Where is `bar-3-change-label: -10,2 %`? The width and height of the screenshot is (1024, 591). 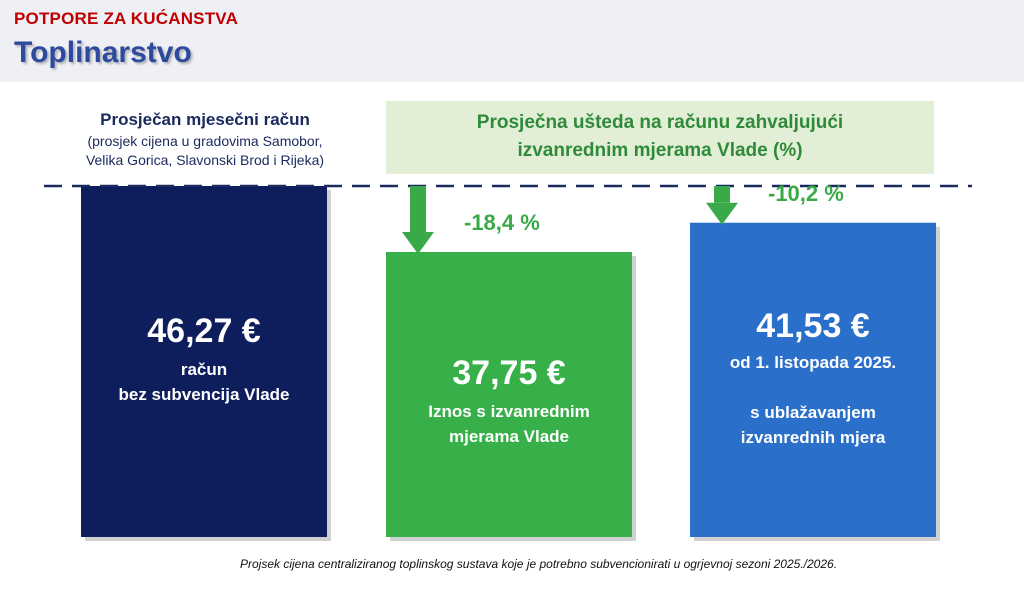
bar-3-change-label: -10,2 % is located at coordinates (806, 193).